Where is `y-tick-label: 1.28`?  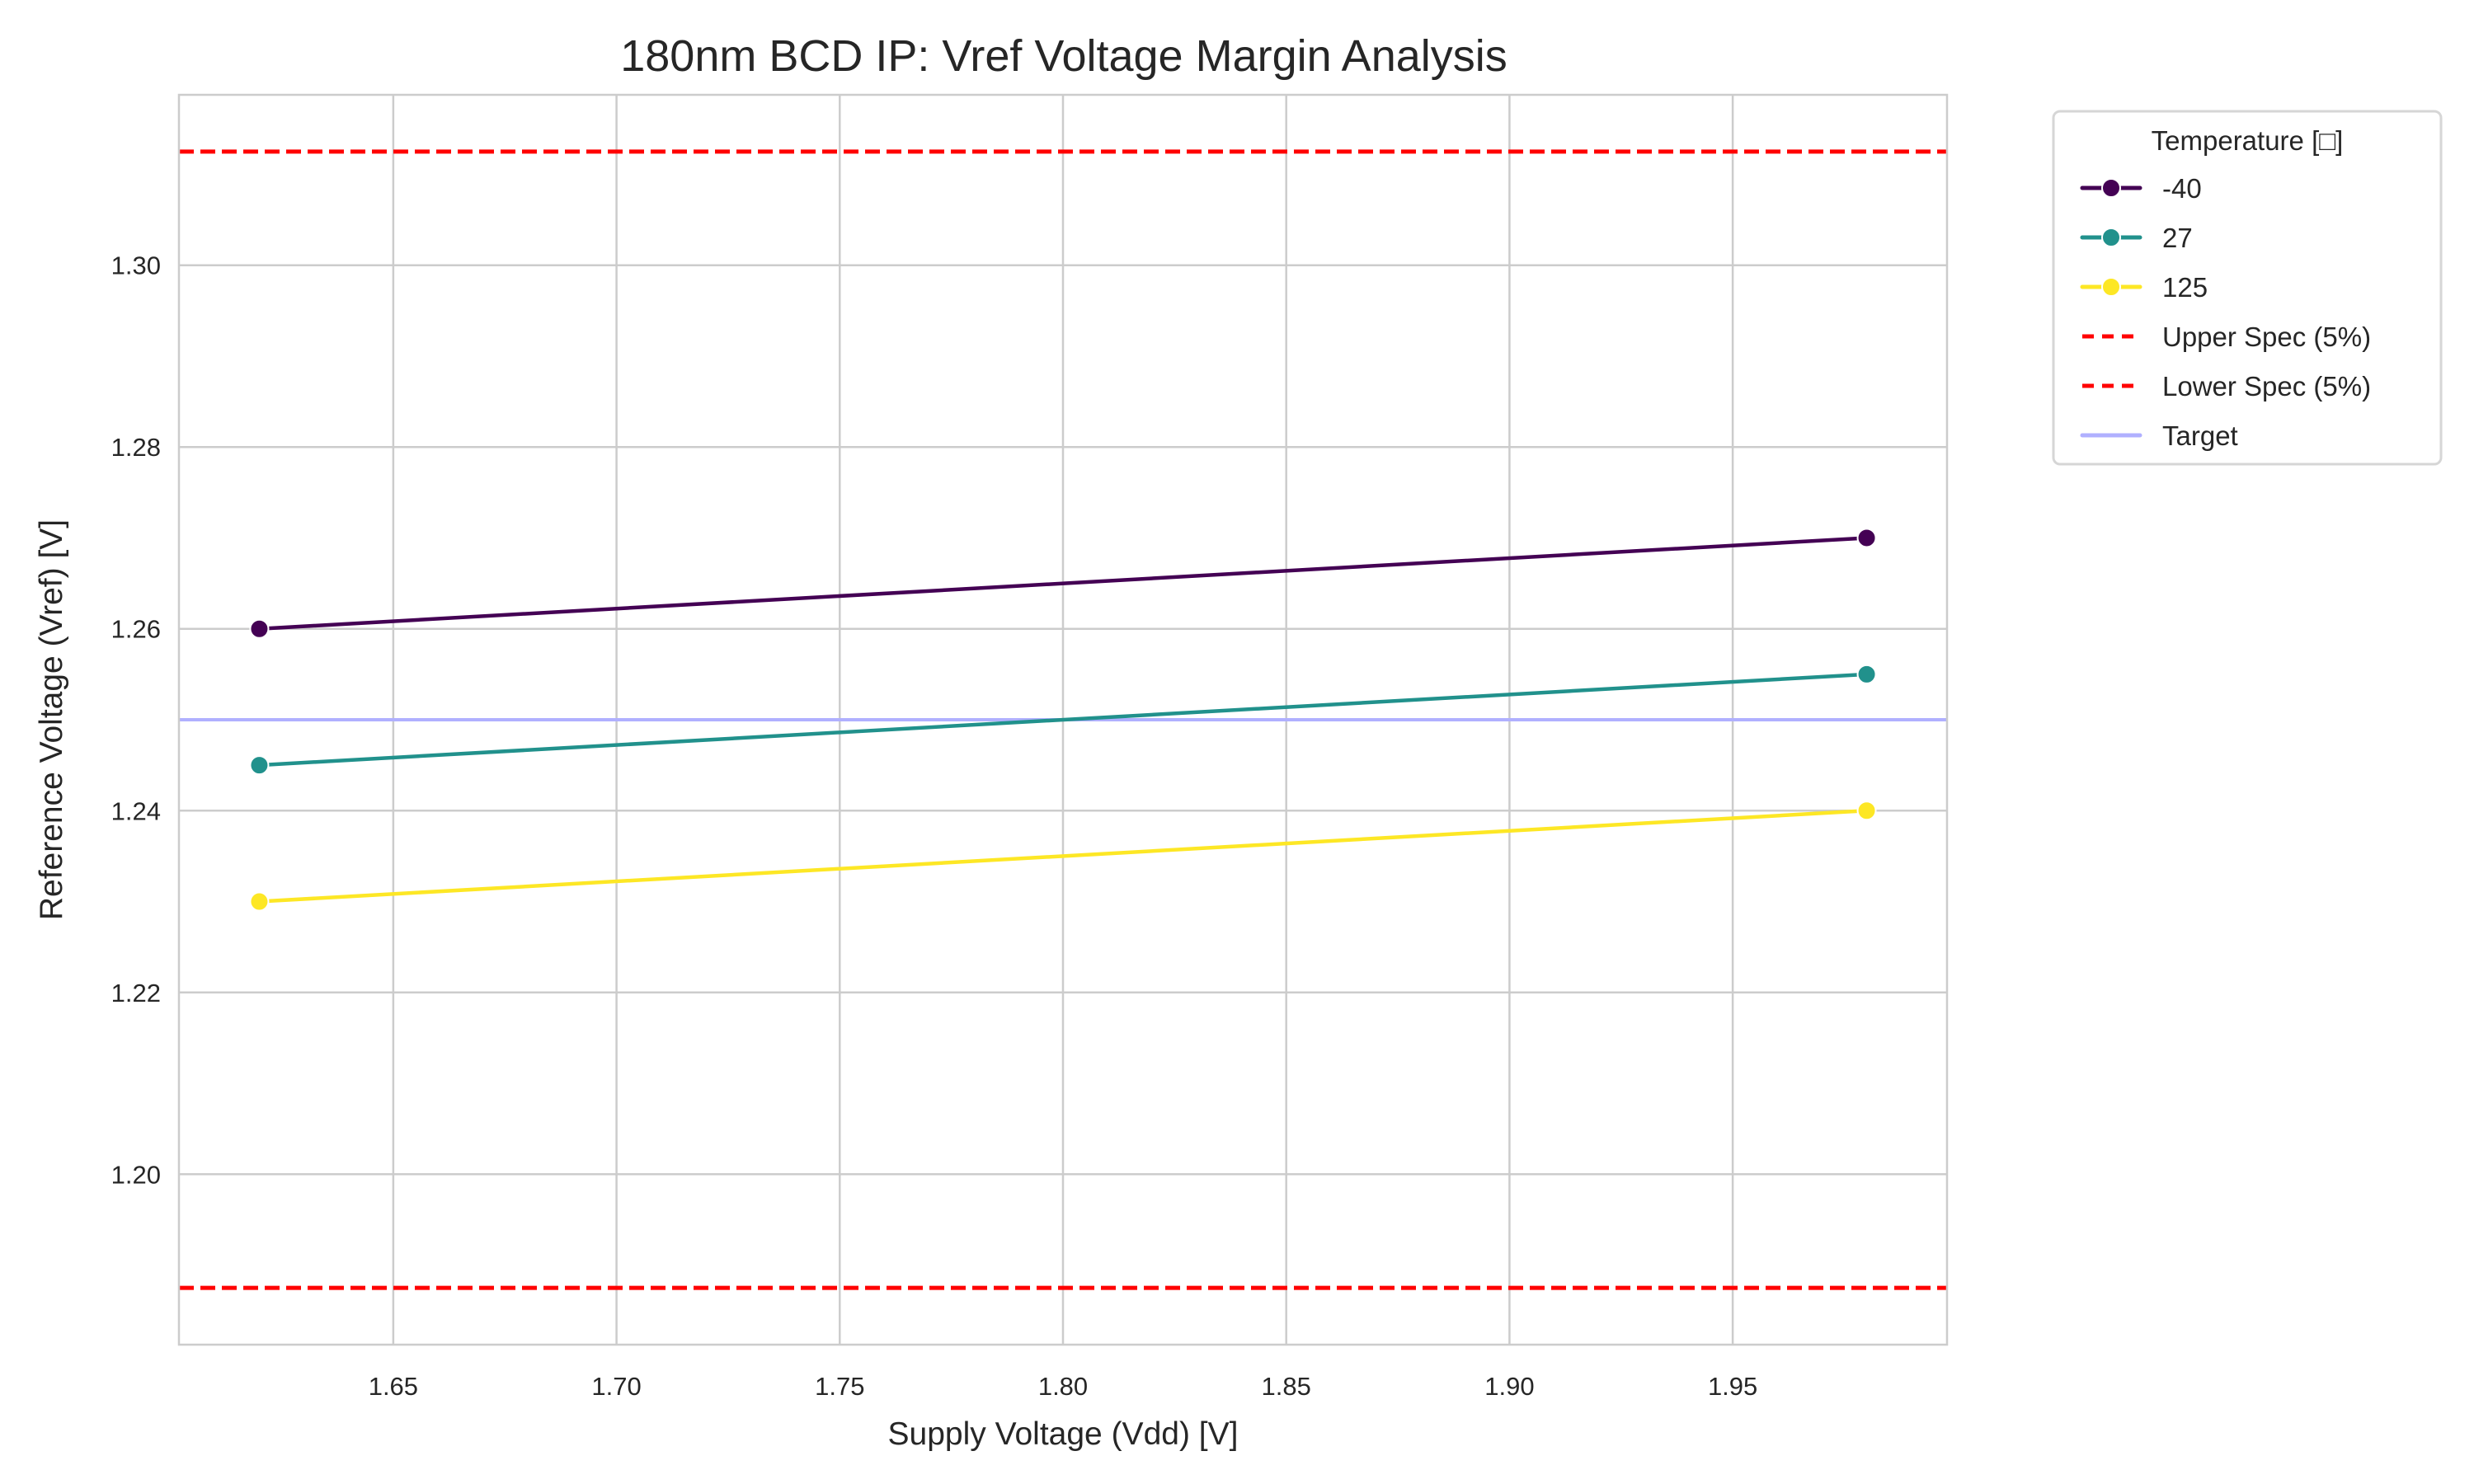
y-tick-label: 1.28 is located at coordinates (136, 447).